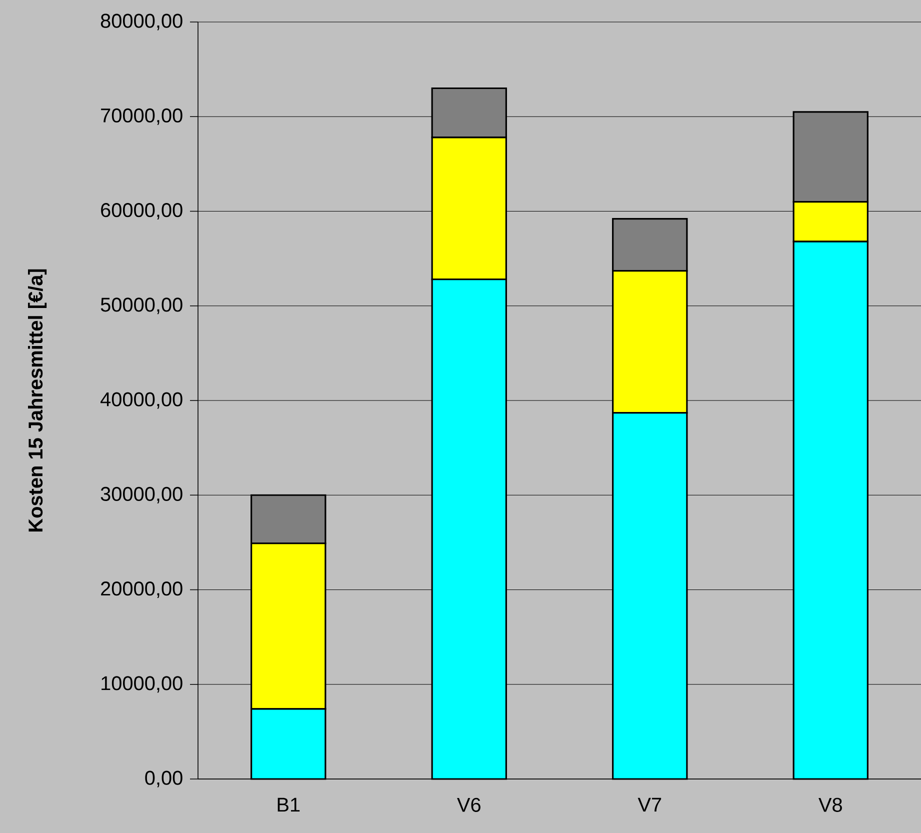 The image size is (921, 833). I want to click on y-axis-title: Kosten 15 Jahresmittel [€/a], so click(37, 400).